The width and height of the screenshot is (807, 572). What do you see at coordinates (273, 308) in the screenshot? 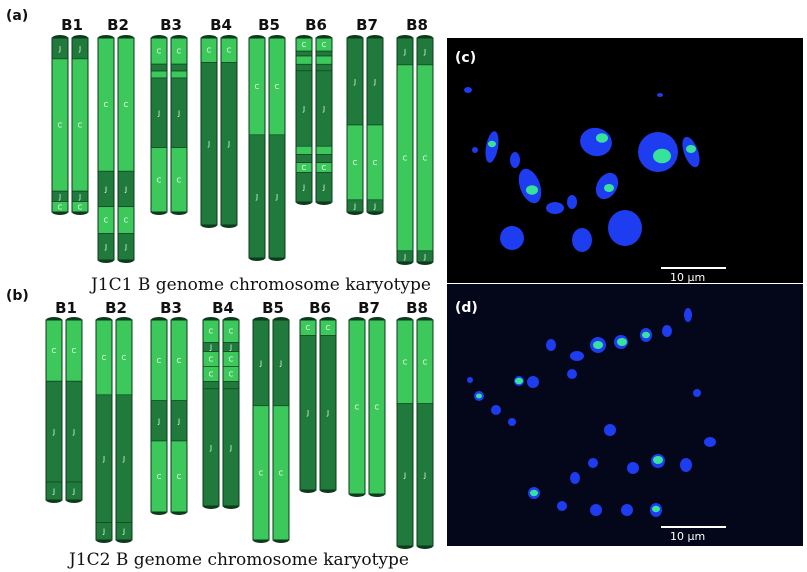
I see `panel-b-chromosome-label: B5` at bounding box center [273, 308].